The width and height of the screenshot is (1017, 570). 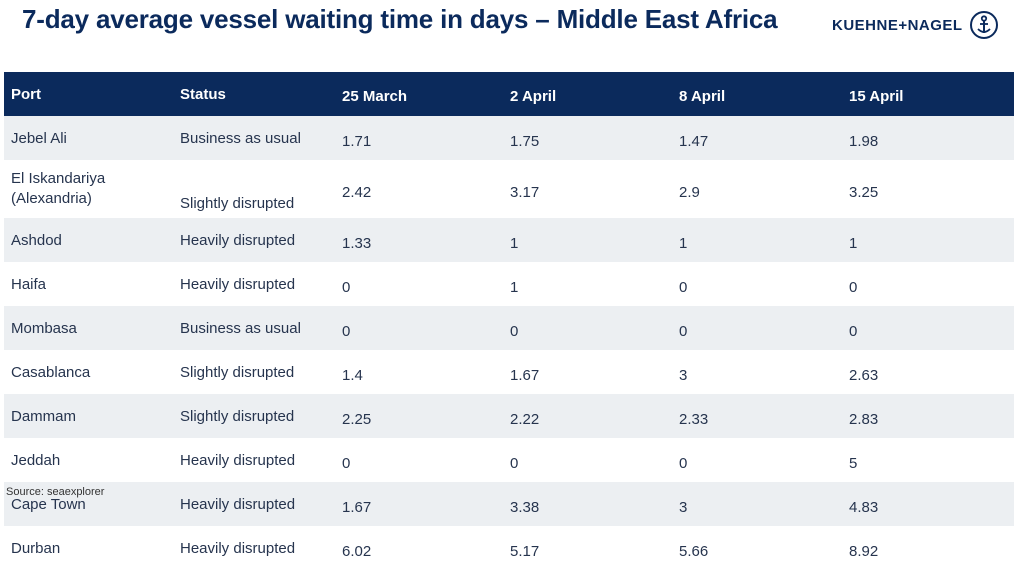 I want to click on value-cell: 2.25, so click(x=357, y=419).